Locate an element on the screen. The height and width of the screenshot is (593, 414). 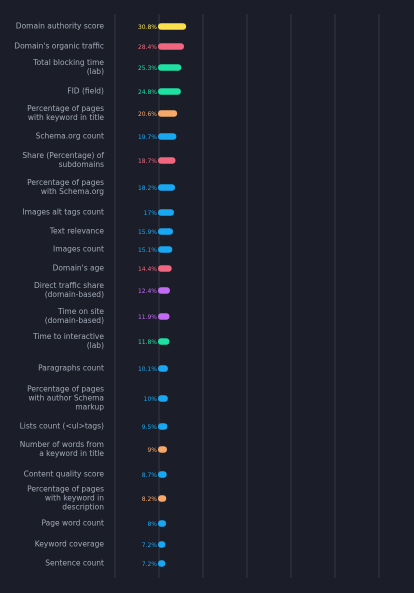
category-label-15: Paragraphs count is located at coordinates (71, 368).